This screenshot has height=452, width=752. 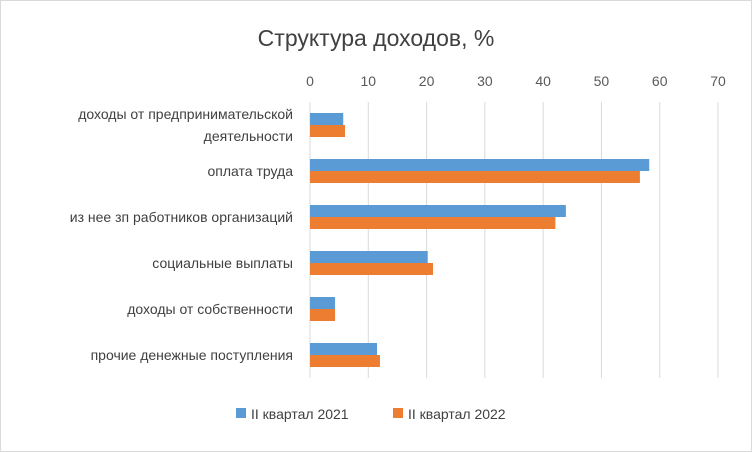 I want to click on x-tick-label: 30, so click(x=485, y=81).